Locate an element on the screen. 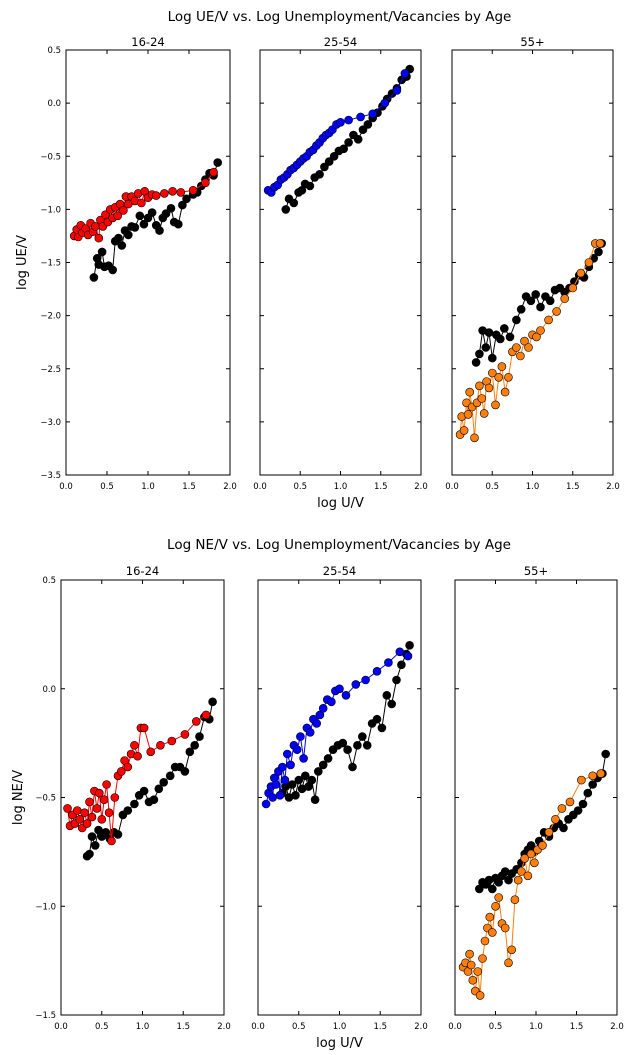 The width and height of the screenshot is (630, 1055). y-tick-label: −1.0 is located at coordinates (45, 907).